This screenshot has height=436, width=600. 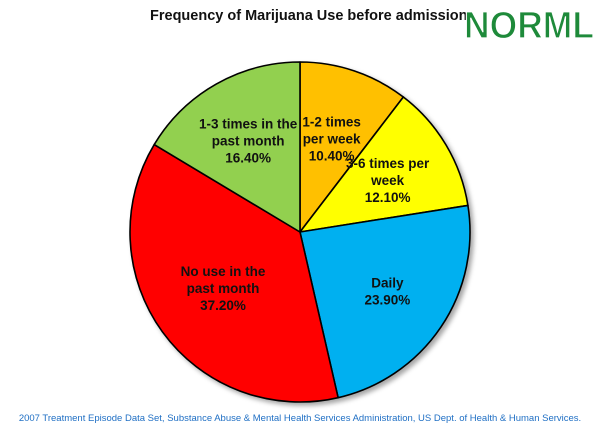 I want to click on pie-label-1-2-times-per-week: 1-2 times per week 10.40%, so click(x=331, y=139).